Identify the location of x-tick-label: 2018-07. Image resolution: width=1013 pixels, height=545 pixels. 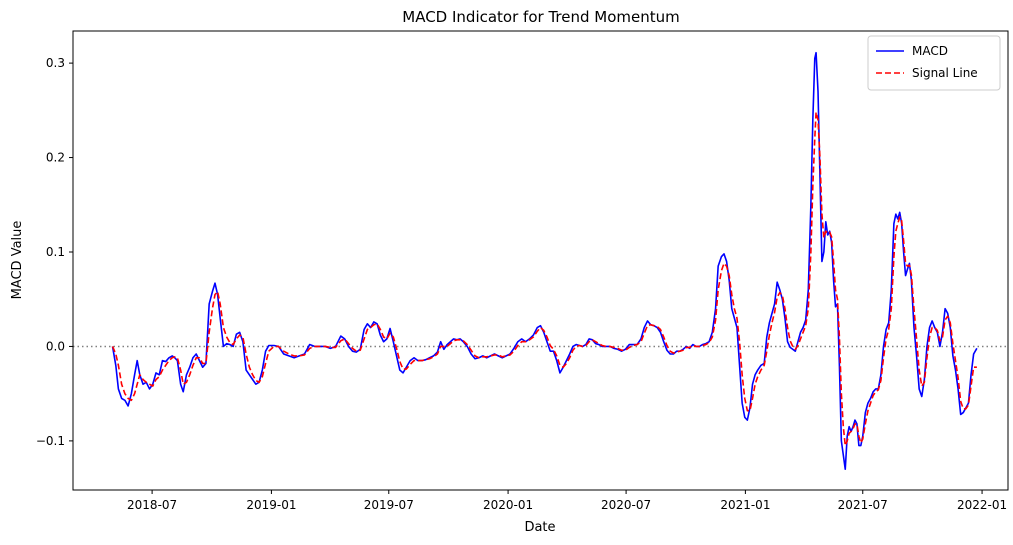
(152, 505).